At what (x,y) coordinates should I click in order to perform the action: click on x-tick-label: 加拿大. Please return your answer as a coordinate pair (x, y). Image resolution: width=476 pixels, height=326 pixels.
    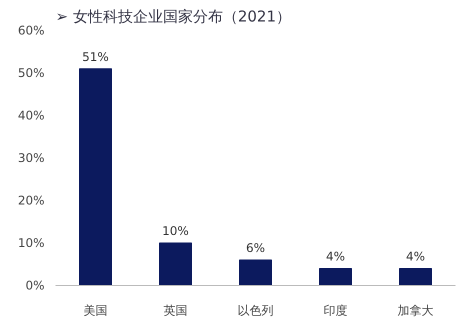
    Looking at the image, I should click on (416, 311).